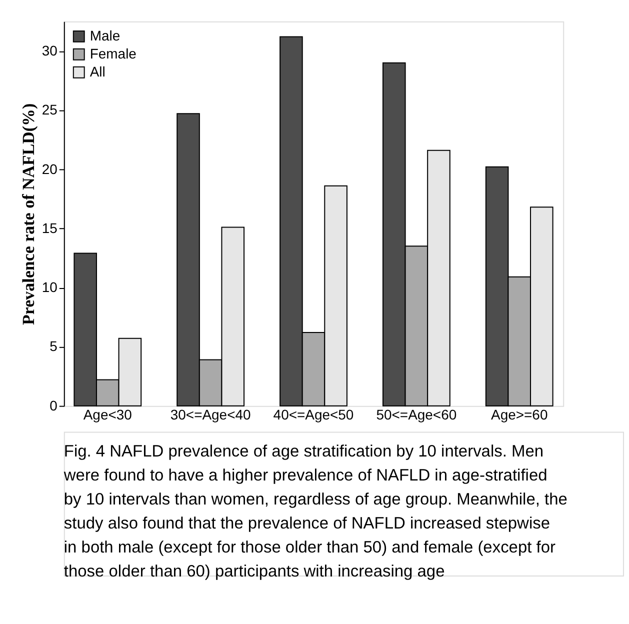  What do you see at coordinates (50, 287) in the screenshot?
I see `y-tick-label: 10` at bounding box center [50, 287].